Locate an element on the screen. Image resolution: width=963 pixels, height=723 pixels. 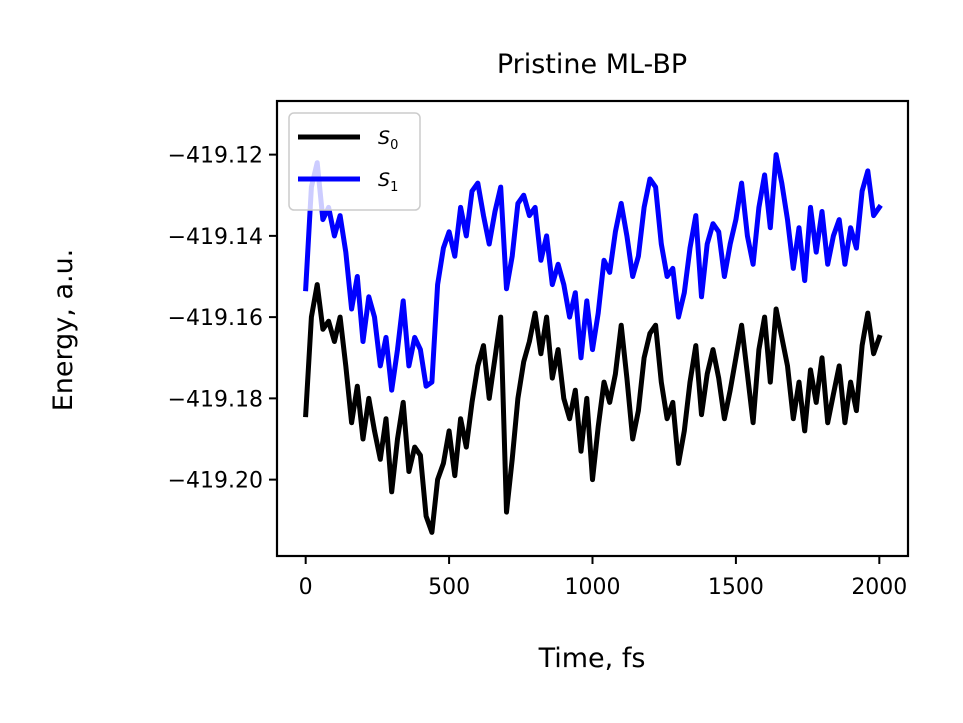
legend-box is located at coordinates (354, 161).